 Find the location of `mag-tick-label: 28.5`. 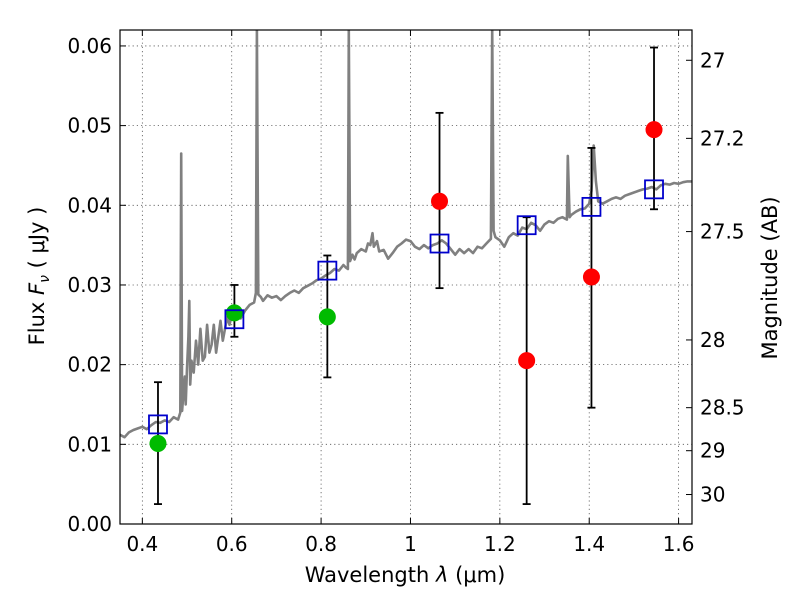

mag-tick-label: 28.5 is located at coordinates (722, 408).